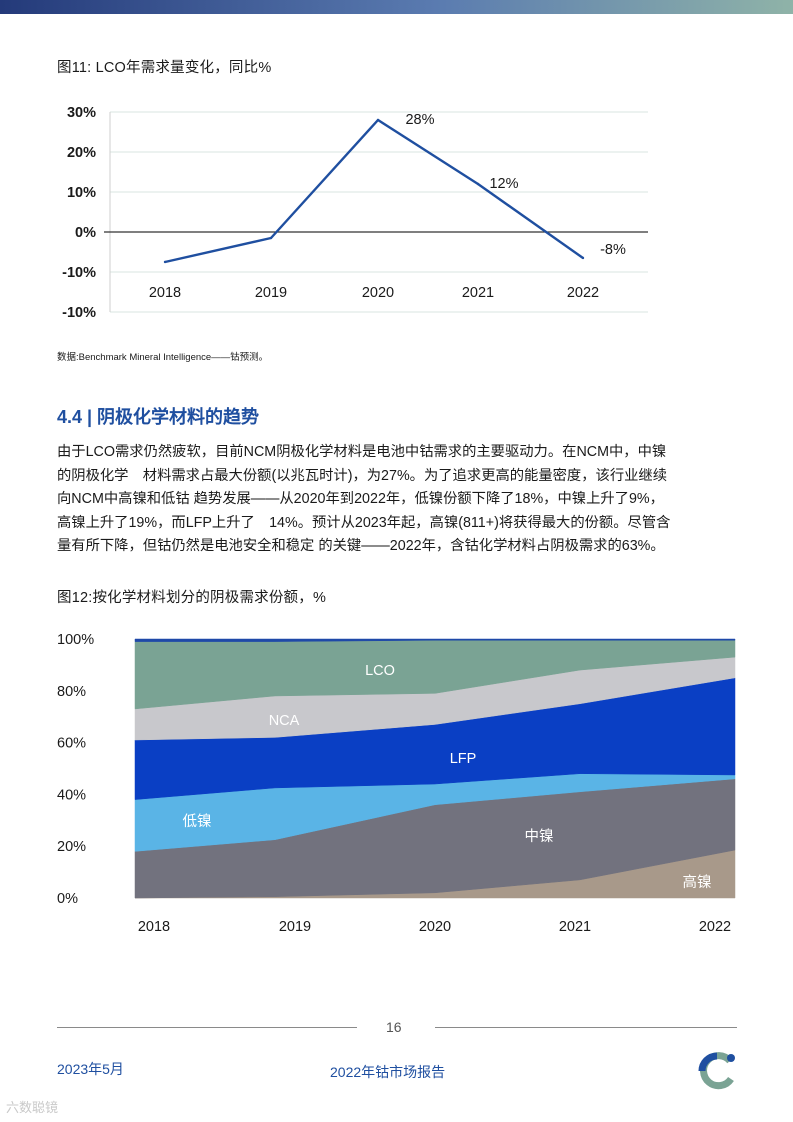  What do you see at coordinates (90, 1069) in the screenshot?
I see `footer-date: 2023年5月` at bounding box center [90, 1069].